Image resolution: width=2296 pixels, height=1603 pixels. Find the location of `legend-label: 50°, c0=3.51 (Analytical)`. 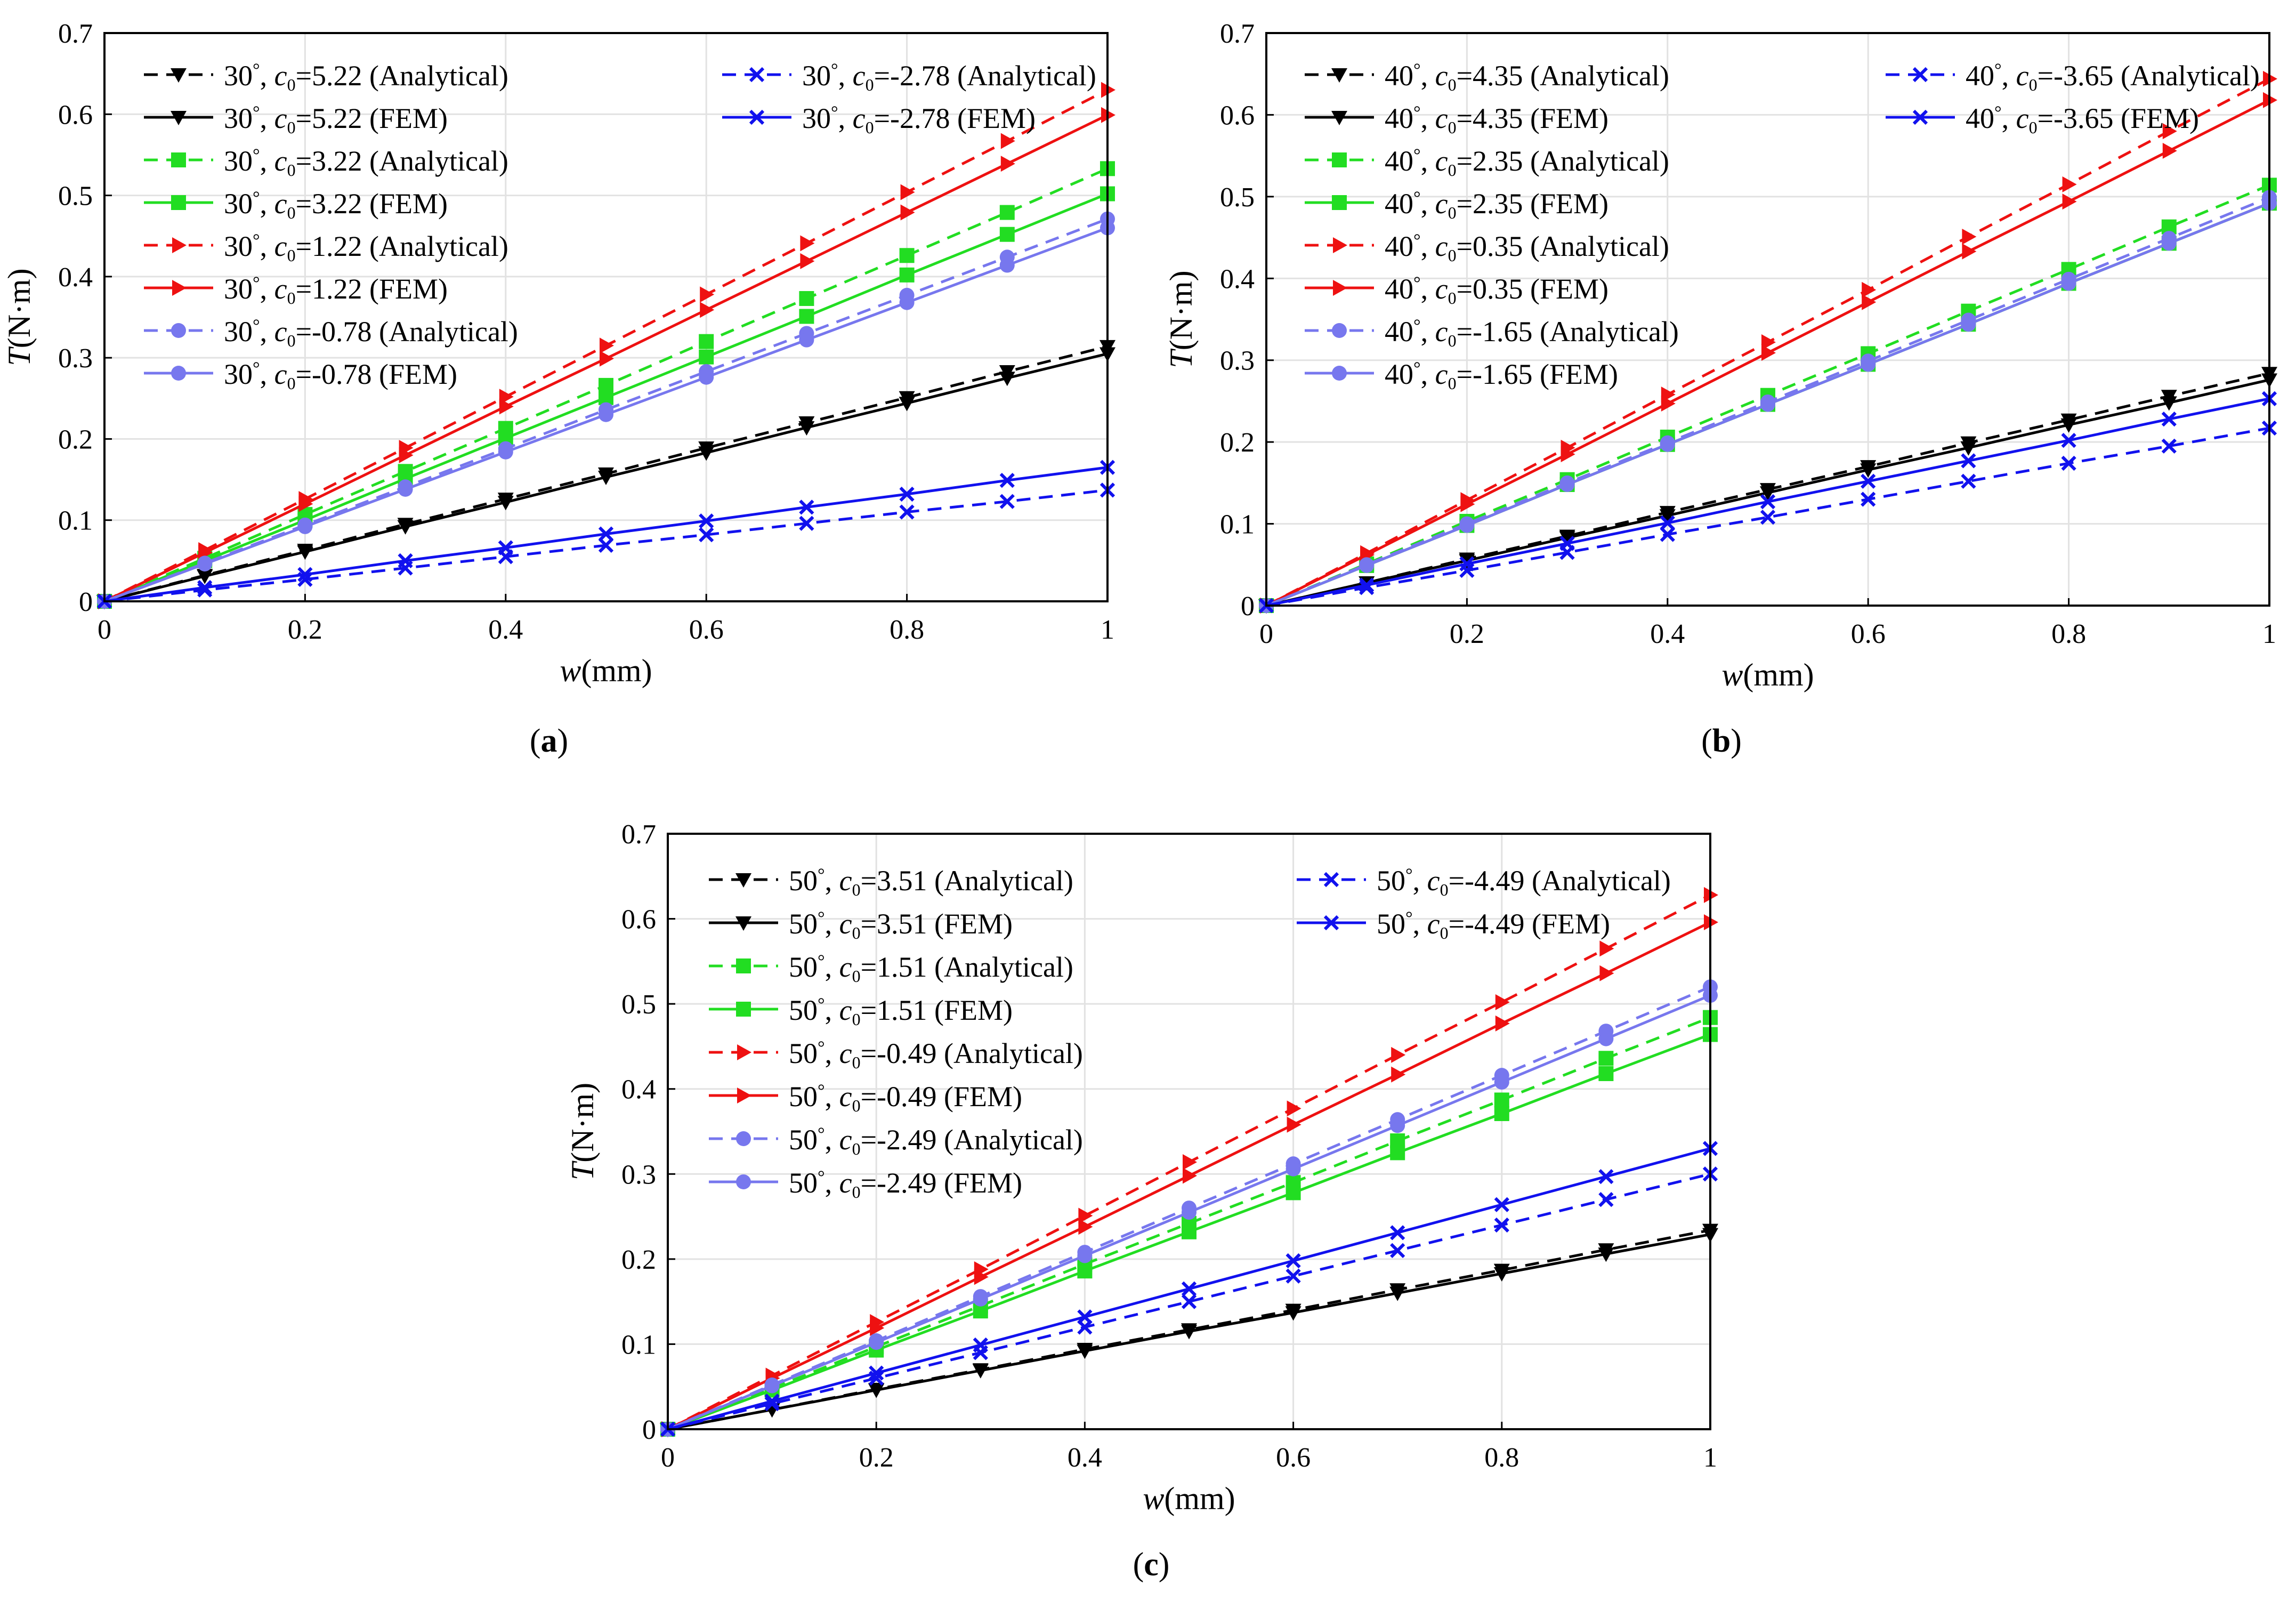

legend-label: 50°, c0=3.51 (Analytical) is located at coordinates (931, 882).